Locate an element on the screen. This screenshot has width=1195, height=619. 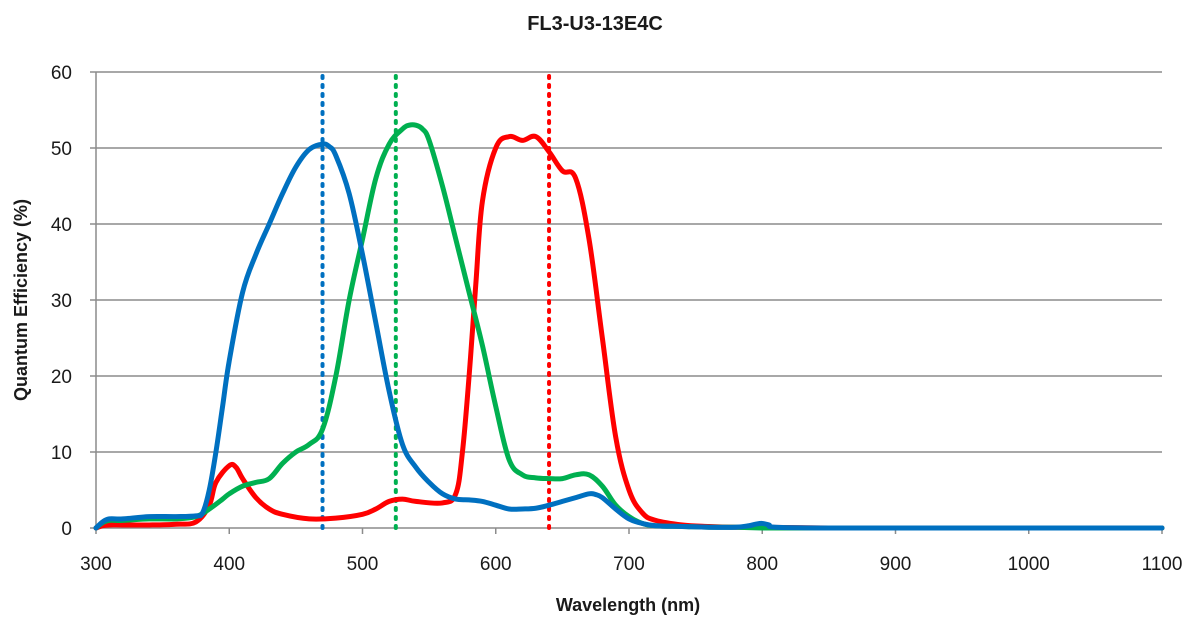
x-tick-label: 700 is located at coordinates (629, 564).